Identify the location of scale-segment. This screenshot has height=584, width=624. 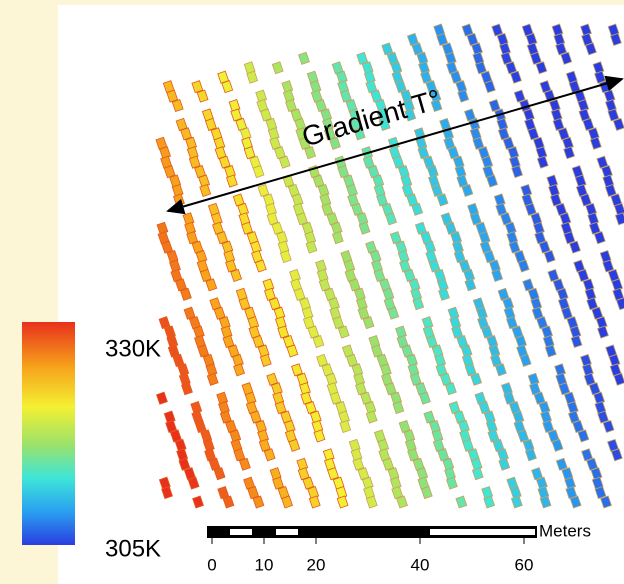
(241, 532).